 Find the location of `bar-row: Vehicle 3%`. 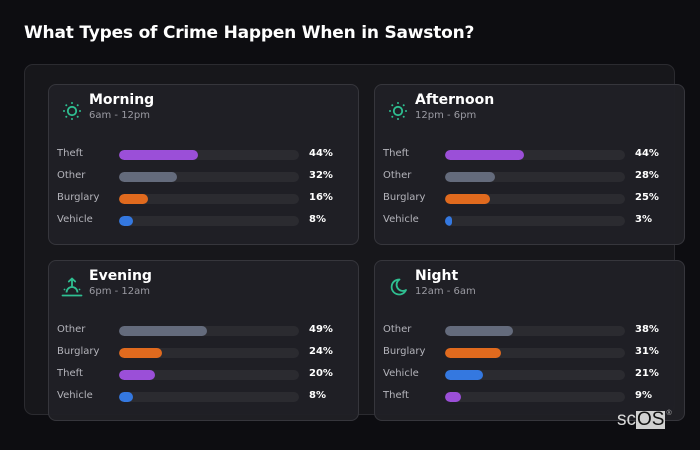

bar-row: Vehicle 3% is located at coordinates (530, 224).